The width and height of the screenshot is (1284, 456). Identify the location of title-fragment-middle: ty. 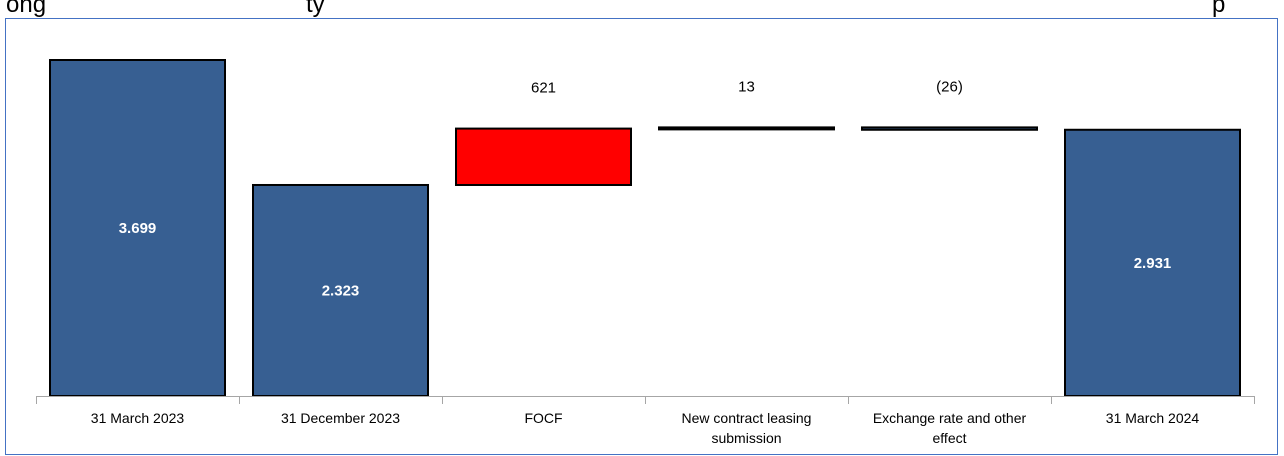
(315, 9).